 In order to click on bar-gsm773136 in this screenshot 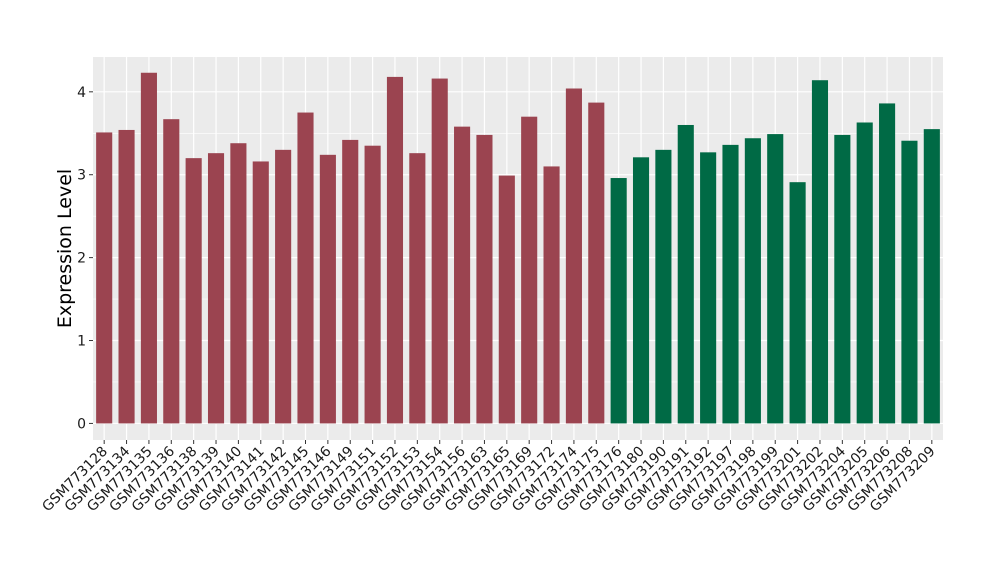, I will do `click(171, 271)`.